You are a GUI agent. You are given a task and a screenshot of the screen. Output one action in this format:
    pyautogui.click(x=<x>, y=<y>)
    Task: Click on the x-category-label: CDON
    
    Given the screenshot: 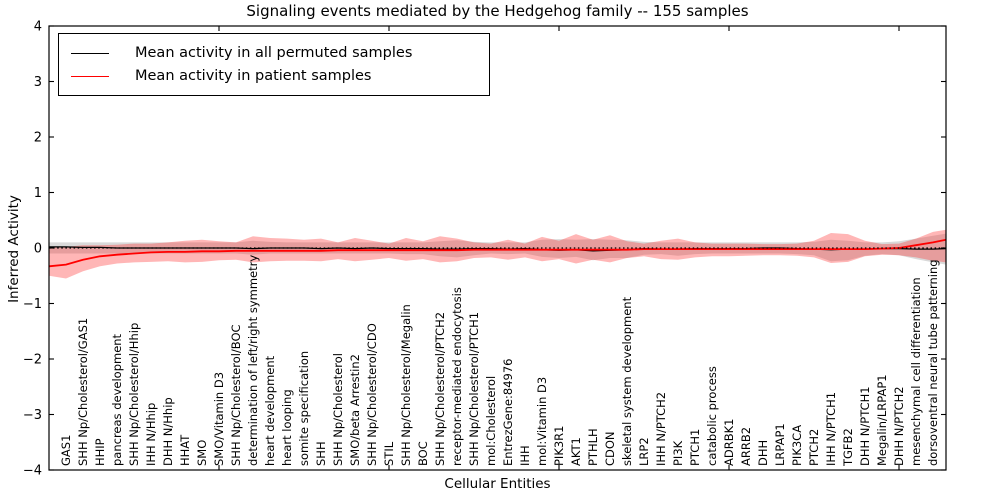 What is the action you would take?
    pyautogui.click(x=610, y=448)
    